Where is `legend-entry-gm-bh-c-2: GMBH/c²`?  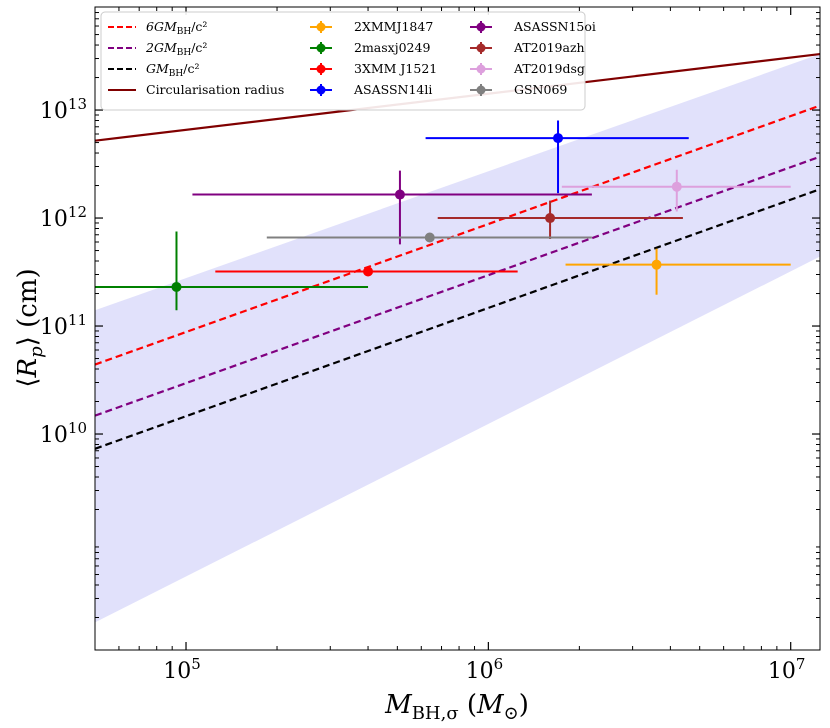
legend-entry-gm-bh-c-2: GMBH/c² is located at coordinates (154, 70).